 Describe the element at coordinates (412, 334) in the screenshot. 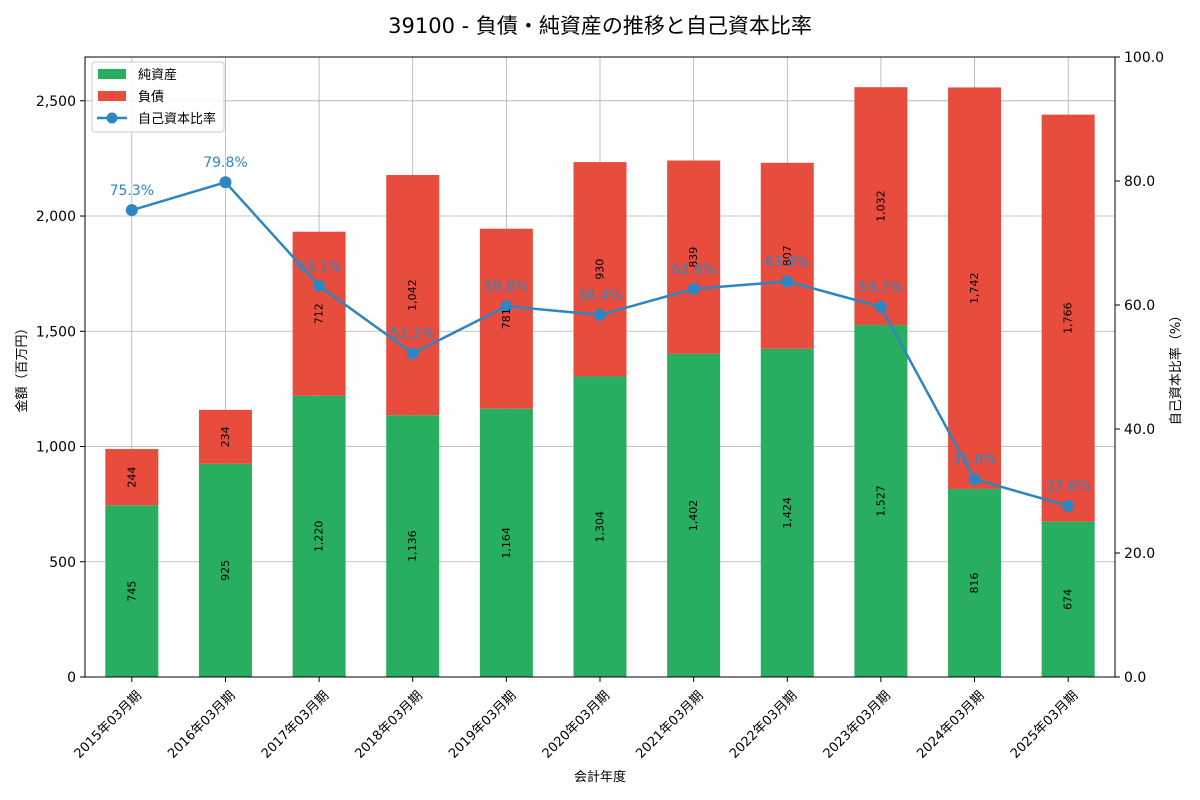

I see `ratio-value-label: 52.2%` at that location.